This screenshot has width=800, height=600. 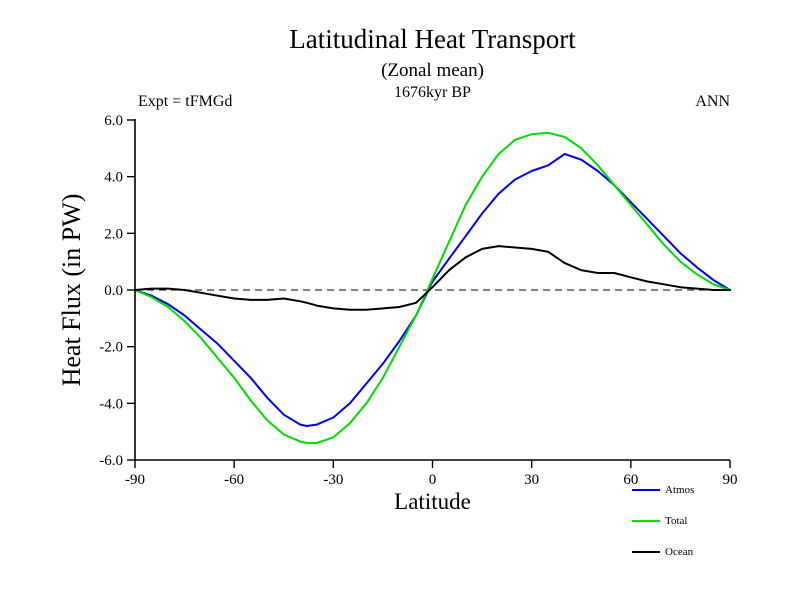 What do you see at coordinates (432, 278) in the screenshot?
I see `ocean-line` at bounding box center [432, 278].